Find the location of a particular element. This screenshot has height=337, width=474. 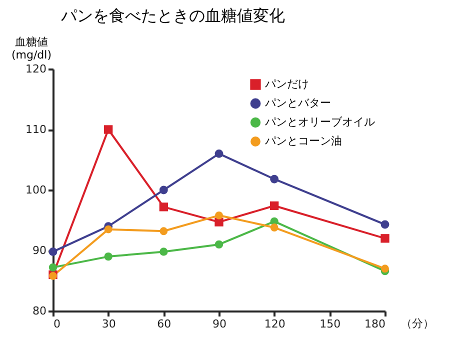

x-tick-label: 0 is located at coordinates (57, 324).